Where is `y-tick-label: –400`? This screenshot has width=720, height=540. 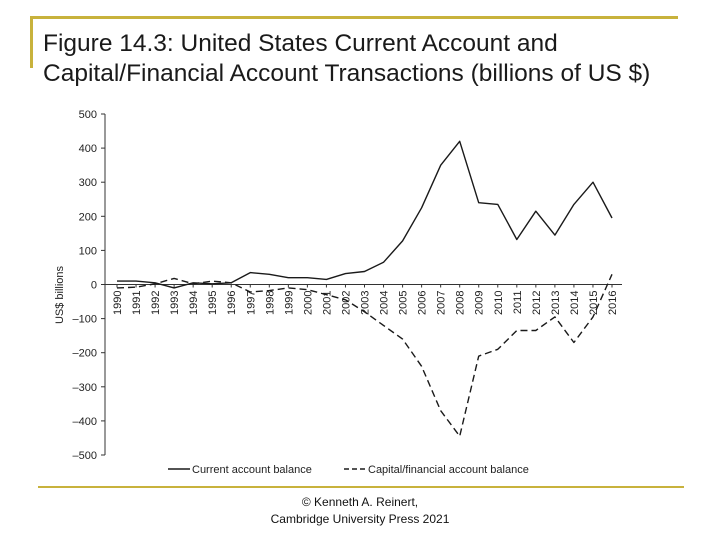 y-tick-label: –400 is located at coordinates (85, 422).